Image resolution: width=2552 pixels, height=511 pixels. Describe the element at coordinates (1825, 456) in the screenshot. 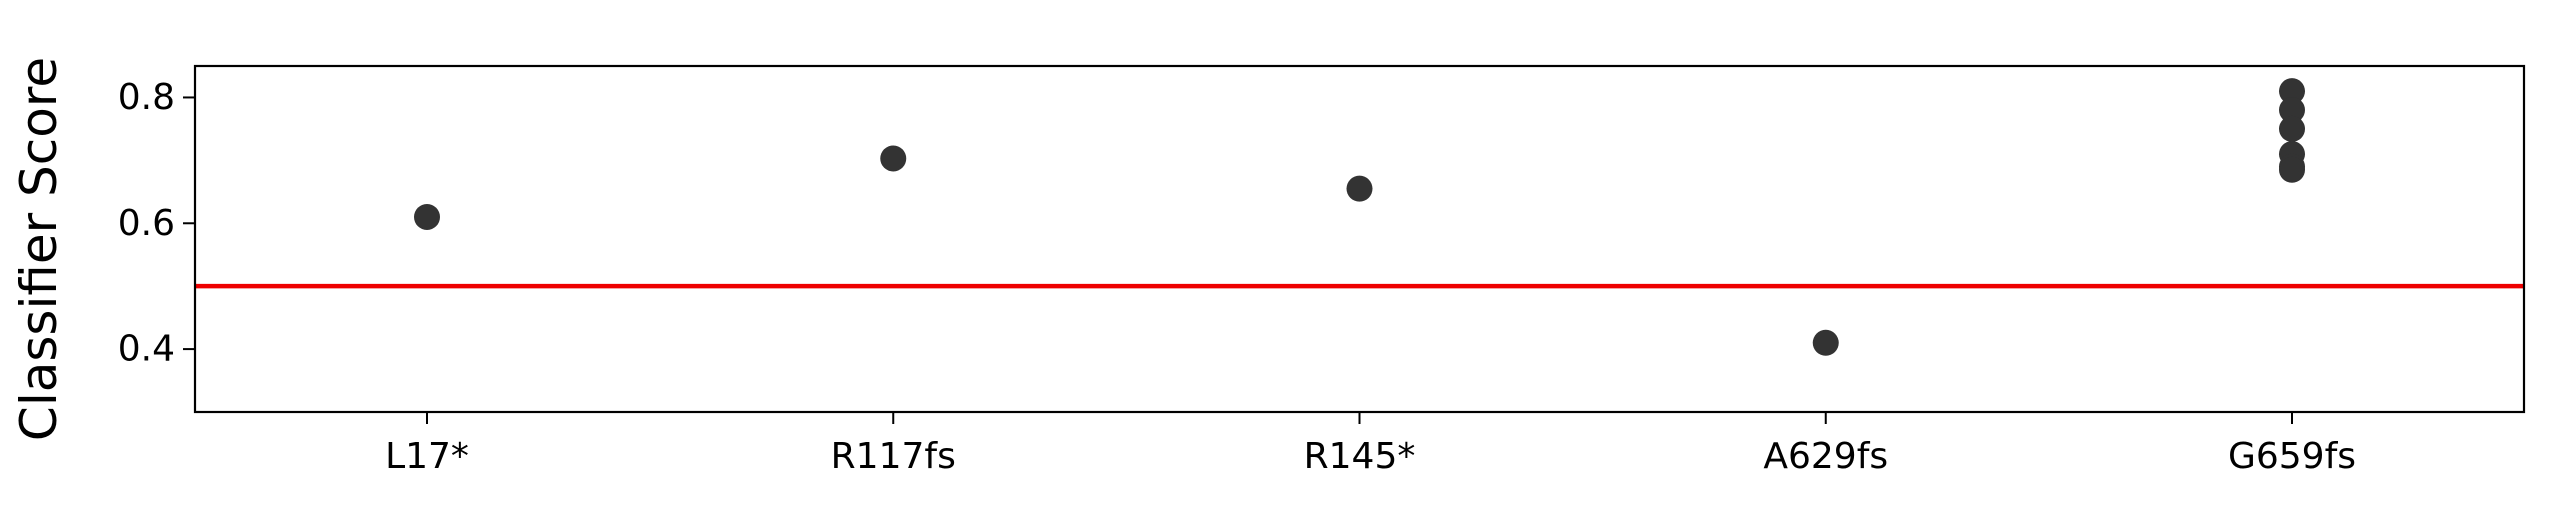

I see `x-tick-label: A629fs` at that location.